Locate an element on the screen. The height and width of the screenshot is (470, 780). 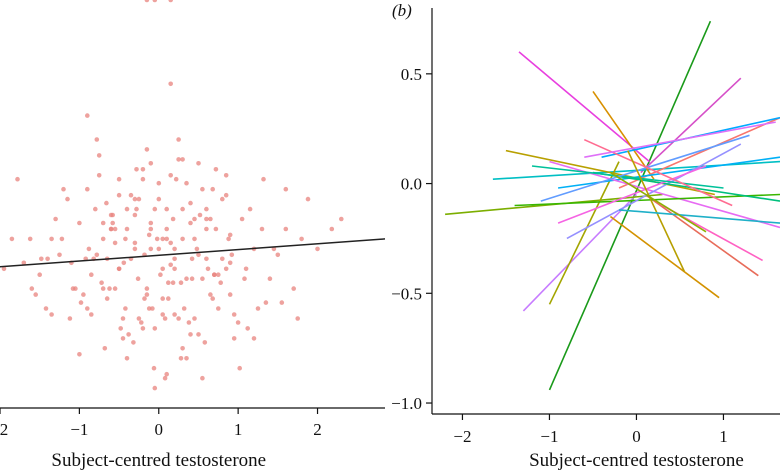
x-tick-label: −1 is located at coordinates (79, 429).